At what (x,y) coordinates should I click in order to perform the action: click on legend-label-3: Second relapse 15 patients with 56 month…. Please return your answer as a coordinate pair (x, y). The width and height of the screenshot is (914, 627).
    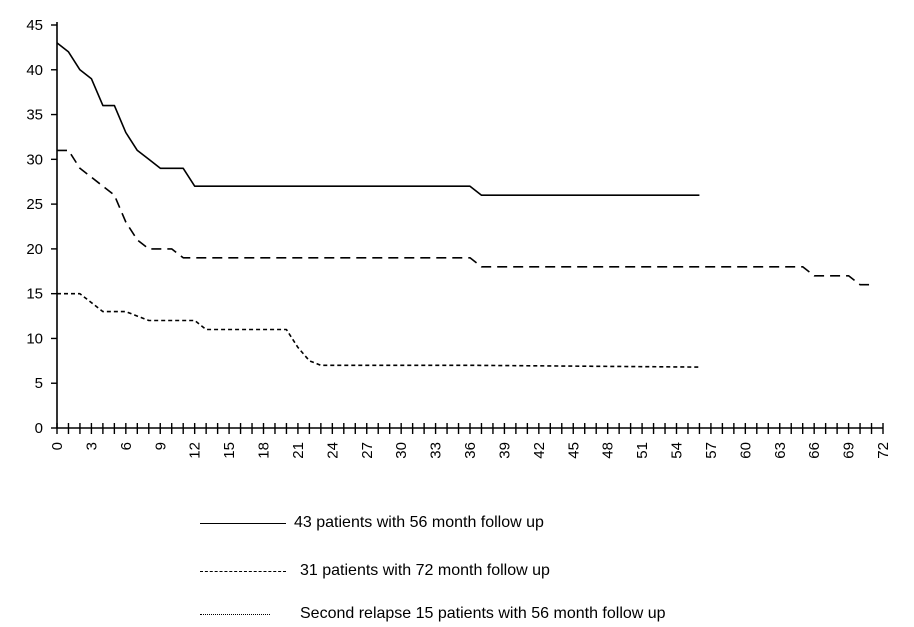
    Looking at the image, I should click on (483, 613).